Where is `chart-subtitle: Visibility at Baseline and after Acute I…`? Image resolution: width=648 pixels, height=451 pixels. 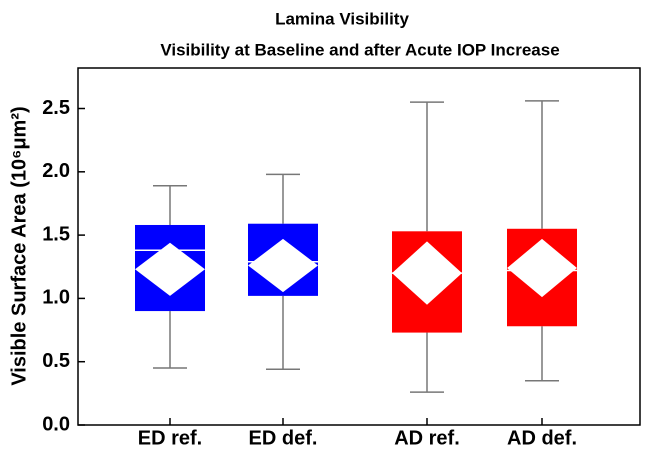 chart-subtitle: Visibility at Baseline and after Acute I… is located at coordinates (359, 49).